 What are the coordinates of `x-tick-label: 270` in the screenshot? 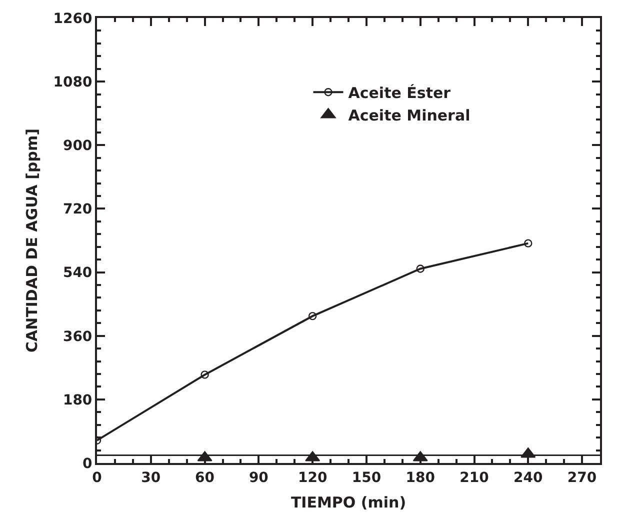 It's located at (582, 478).